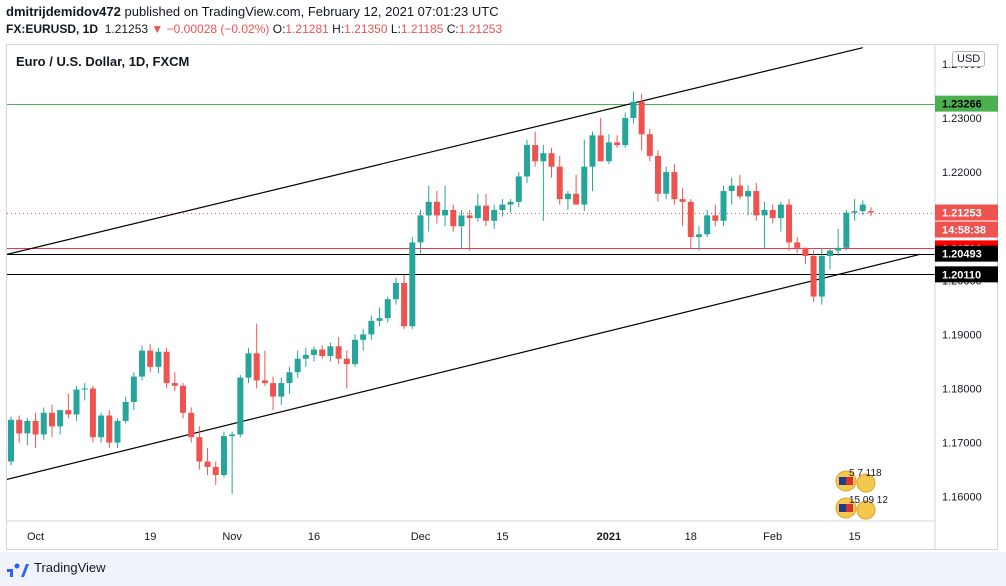  I want to click on eu-flag-icon, so click(842, 481).